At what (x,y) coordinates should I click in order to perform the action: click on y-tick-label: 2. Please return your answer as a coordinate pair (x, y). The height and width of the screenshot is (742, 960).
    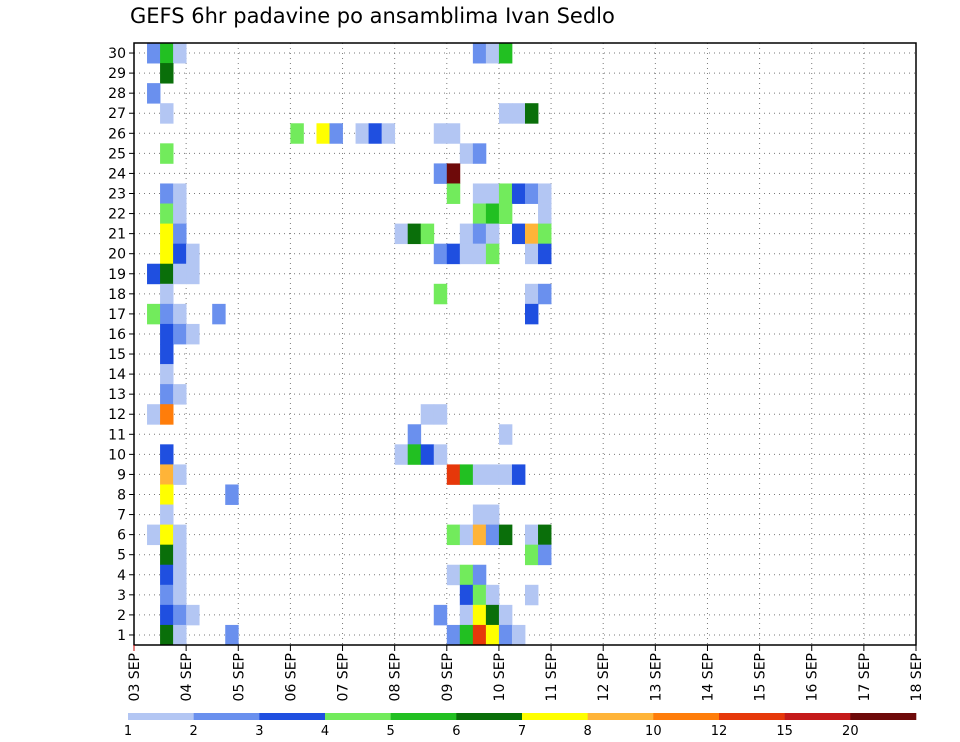
    Looking at the image, I should click on (121, 616).